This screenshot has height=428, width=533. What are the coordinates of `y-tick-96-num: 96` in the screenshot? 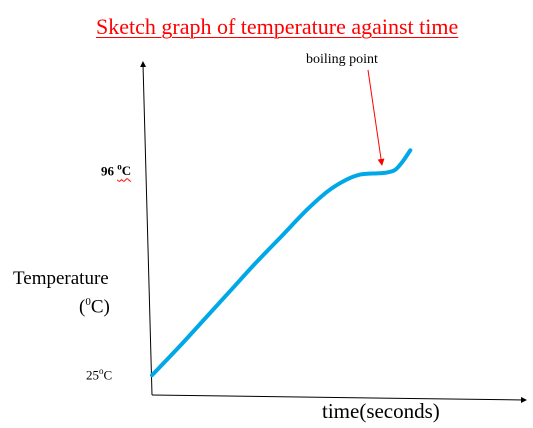 It's located at (107, 171).